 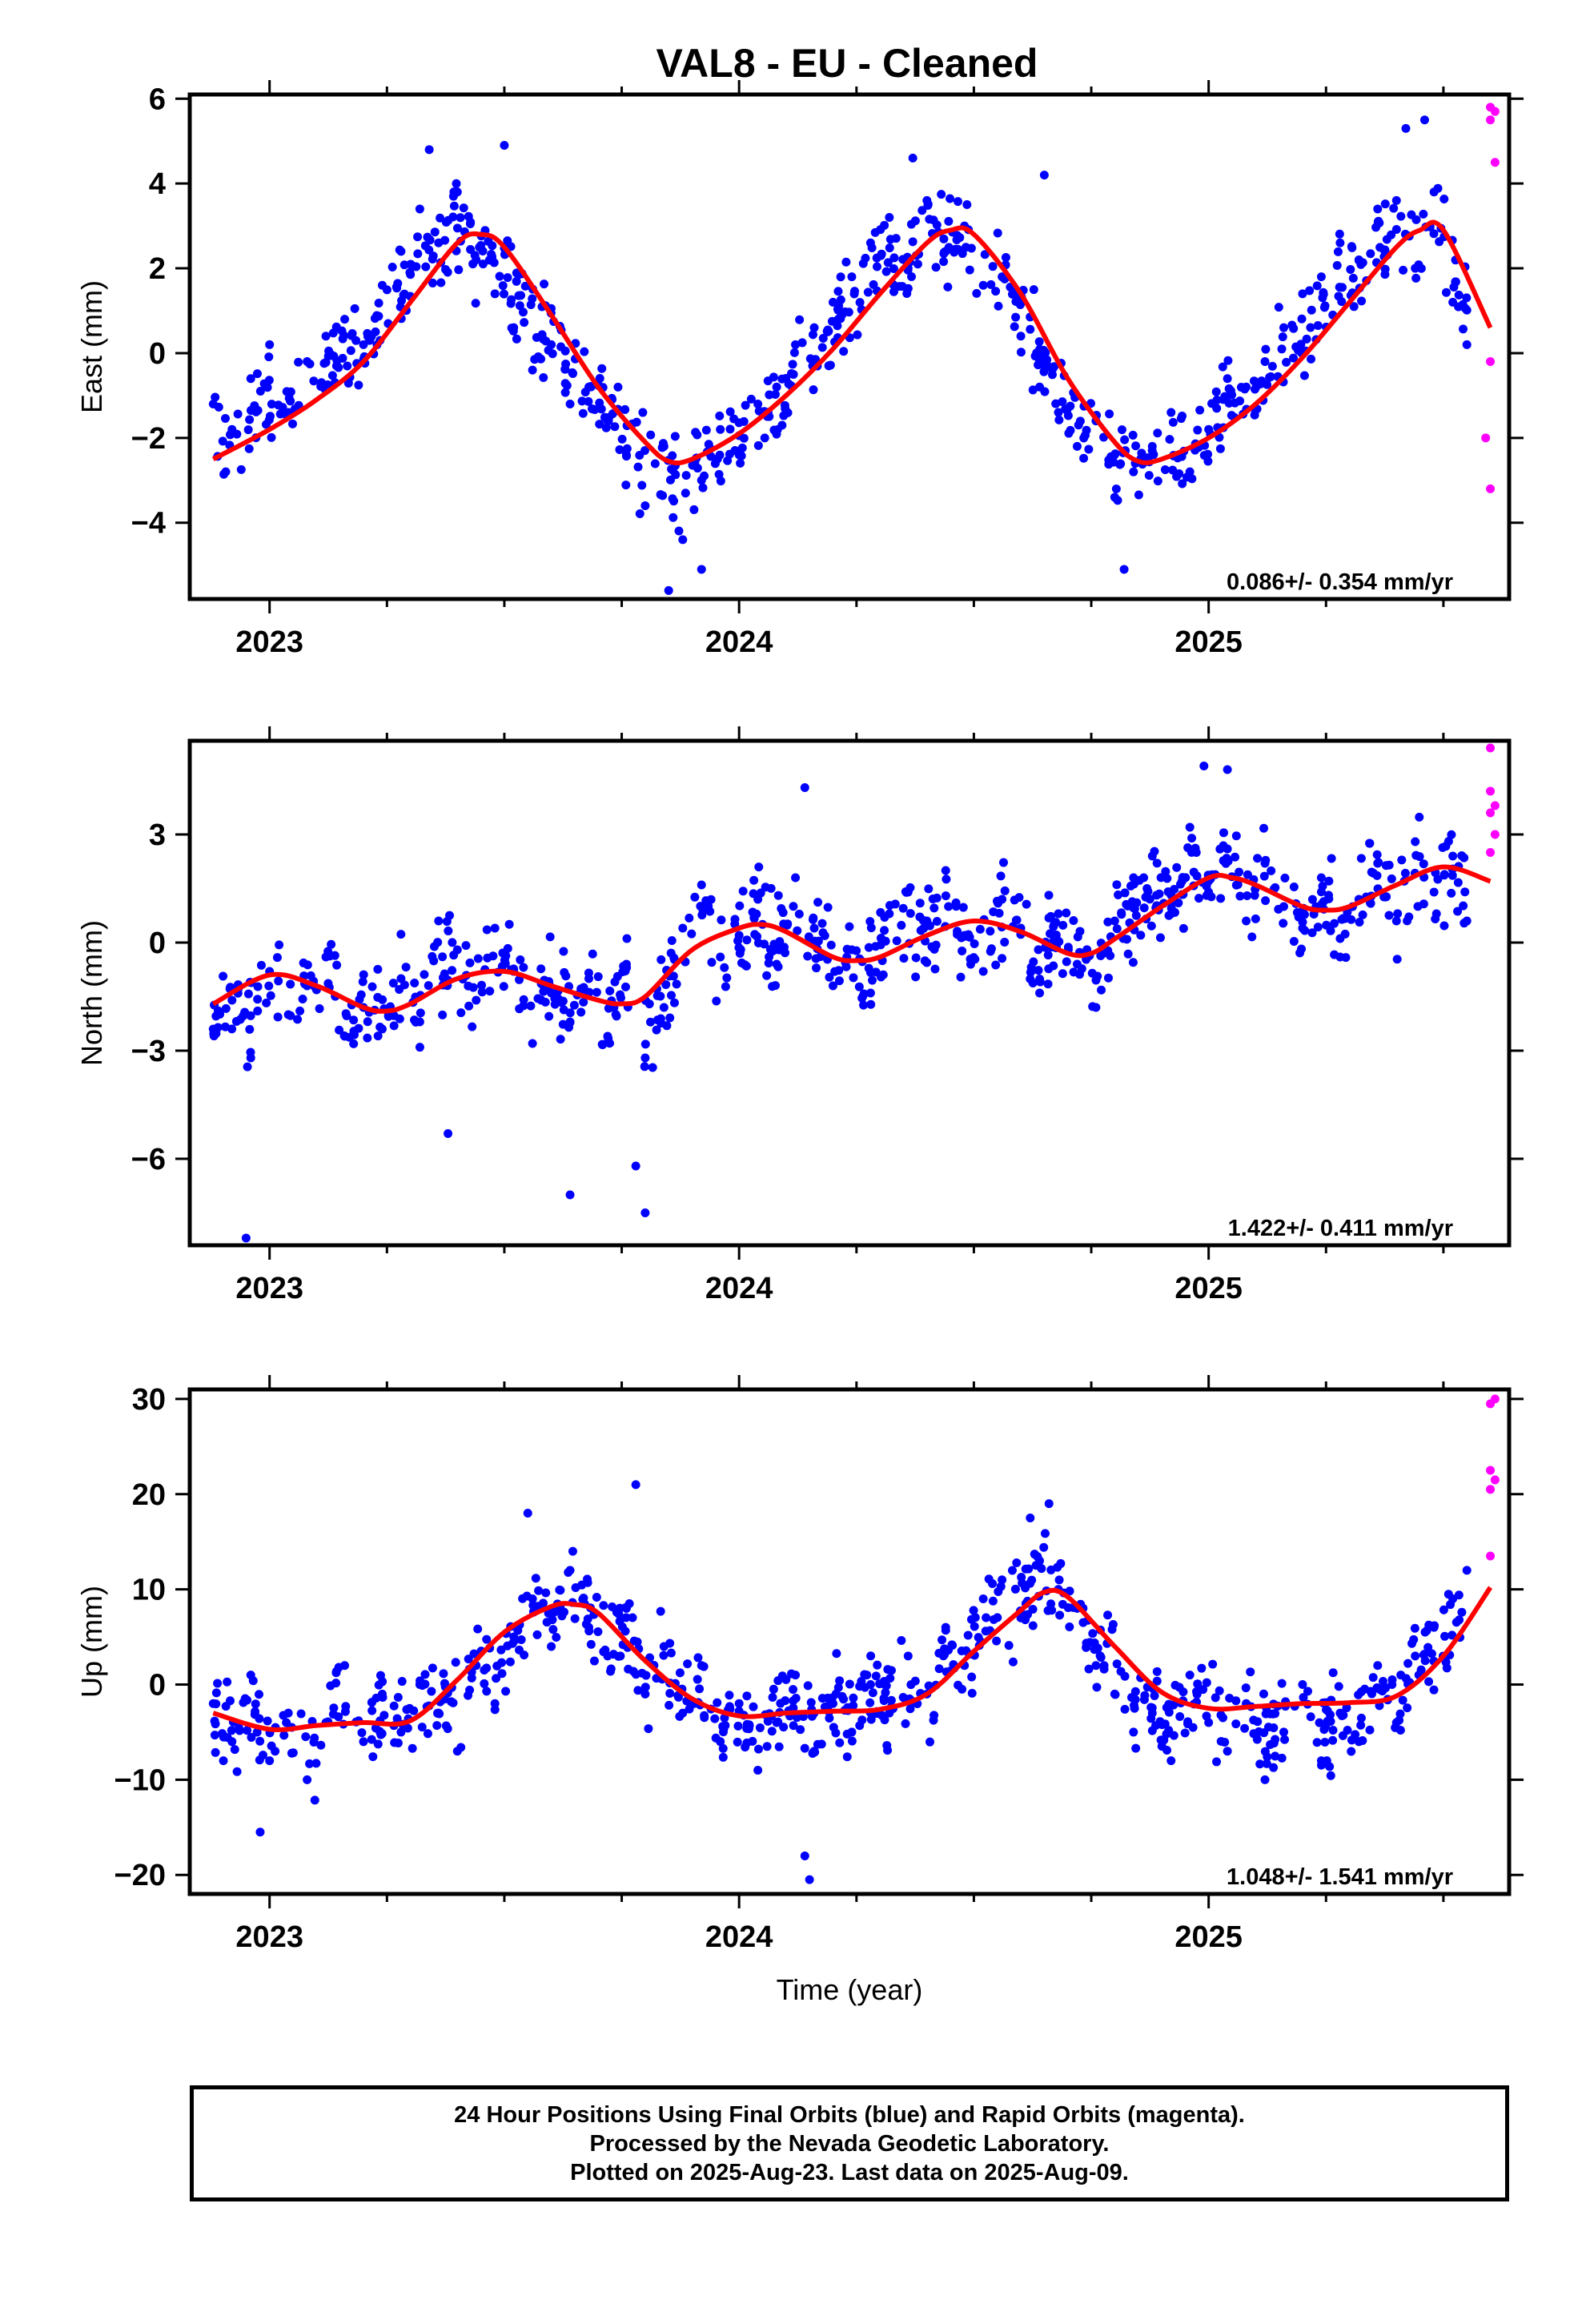 I want to click on east-final-orbit-outlier, so click(x=1124, y=569).